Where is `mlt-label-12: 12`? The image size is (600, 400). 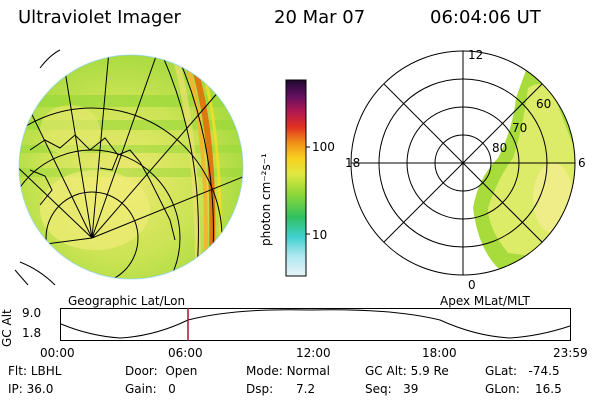
mlt-label-12: 12 is located at coordinates (476, 55).